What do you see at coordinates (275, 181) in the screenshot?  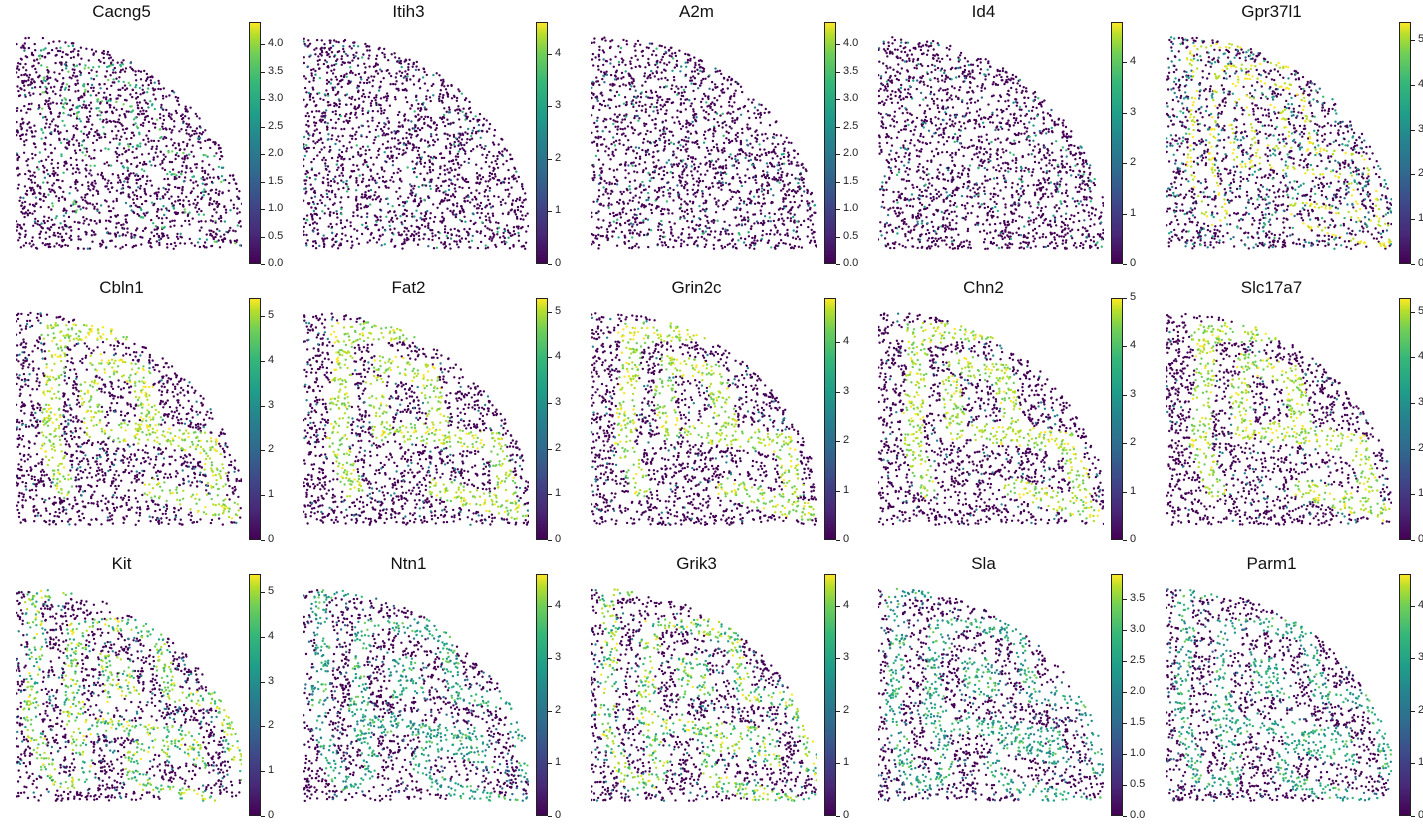 I see `tick-label: 1.5` at bounding box center [275, 181].